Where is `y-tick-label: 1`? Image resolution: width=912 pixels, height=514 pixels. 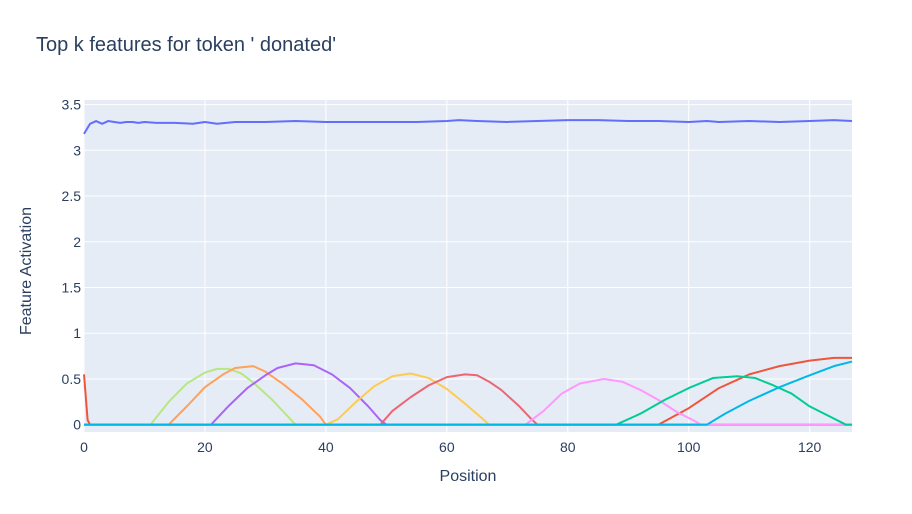
y-tick-label: 1 is located at coordinates (77, 333).